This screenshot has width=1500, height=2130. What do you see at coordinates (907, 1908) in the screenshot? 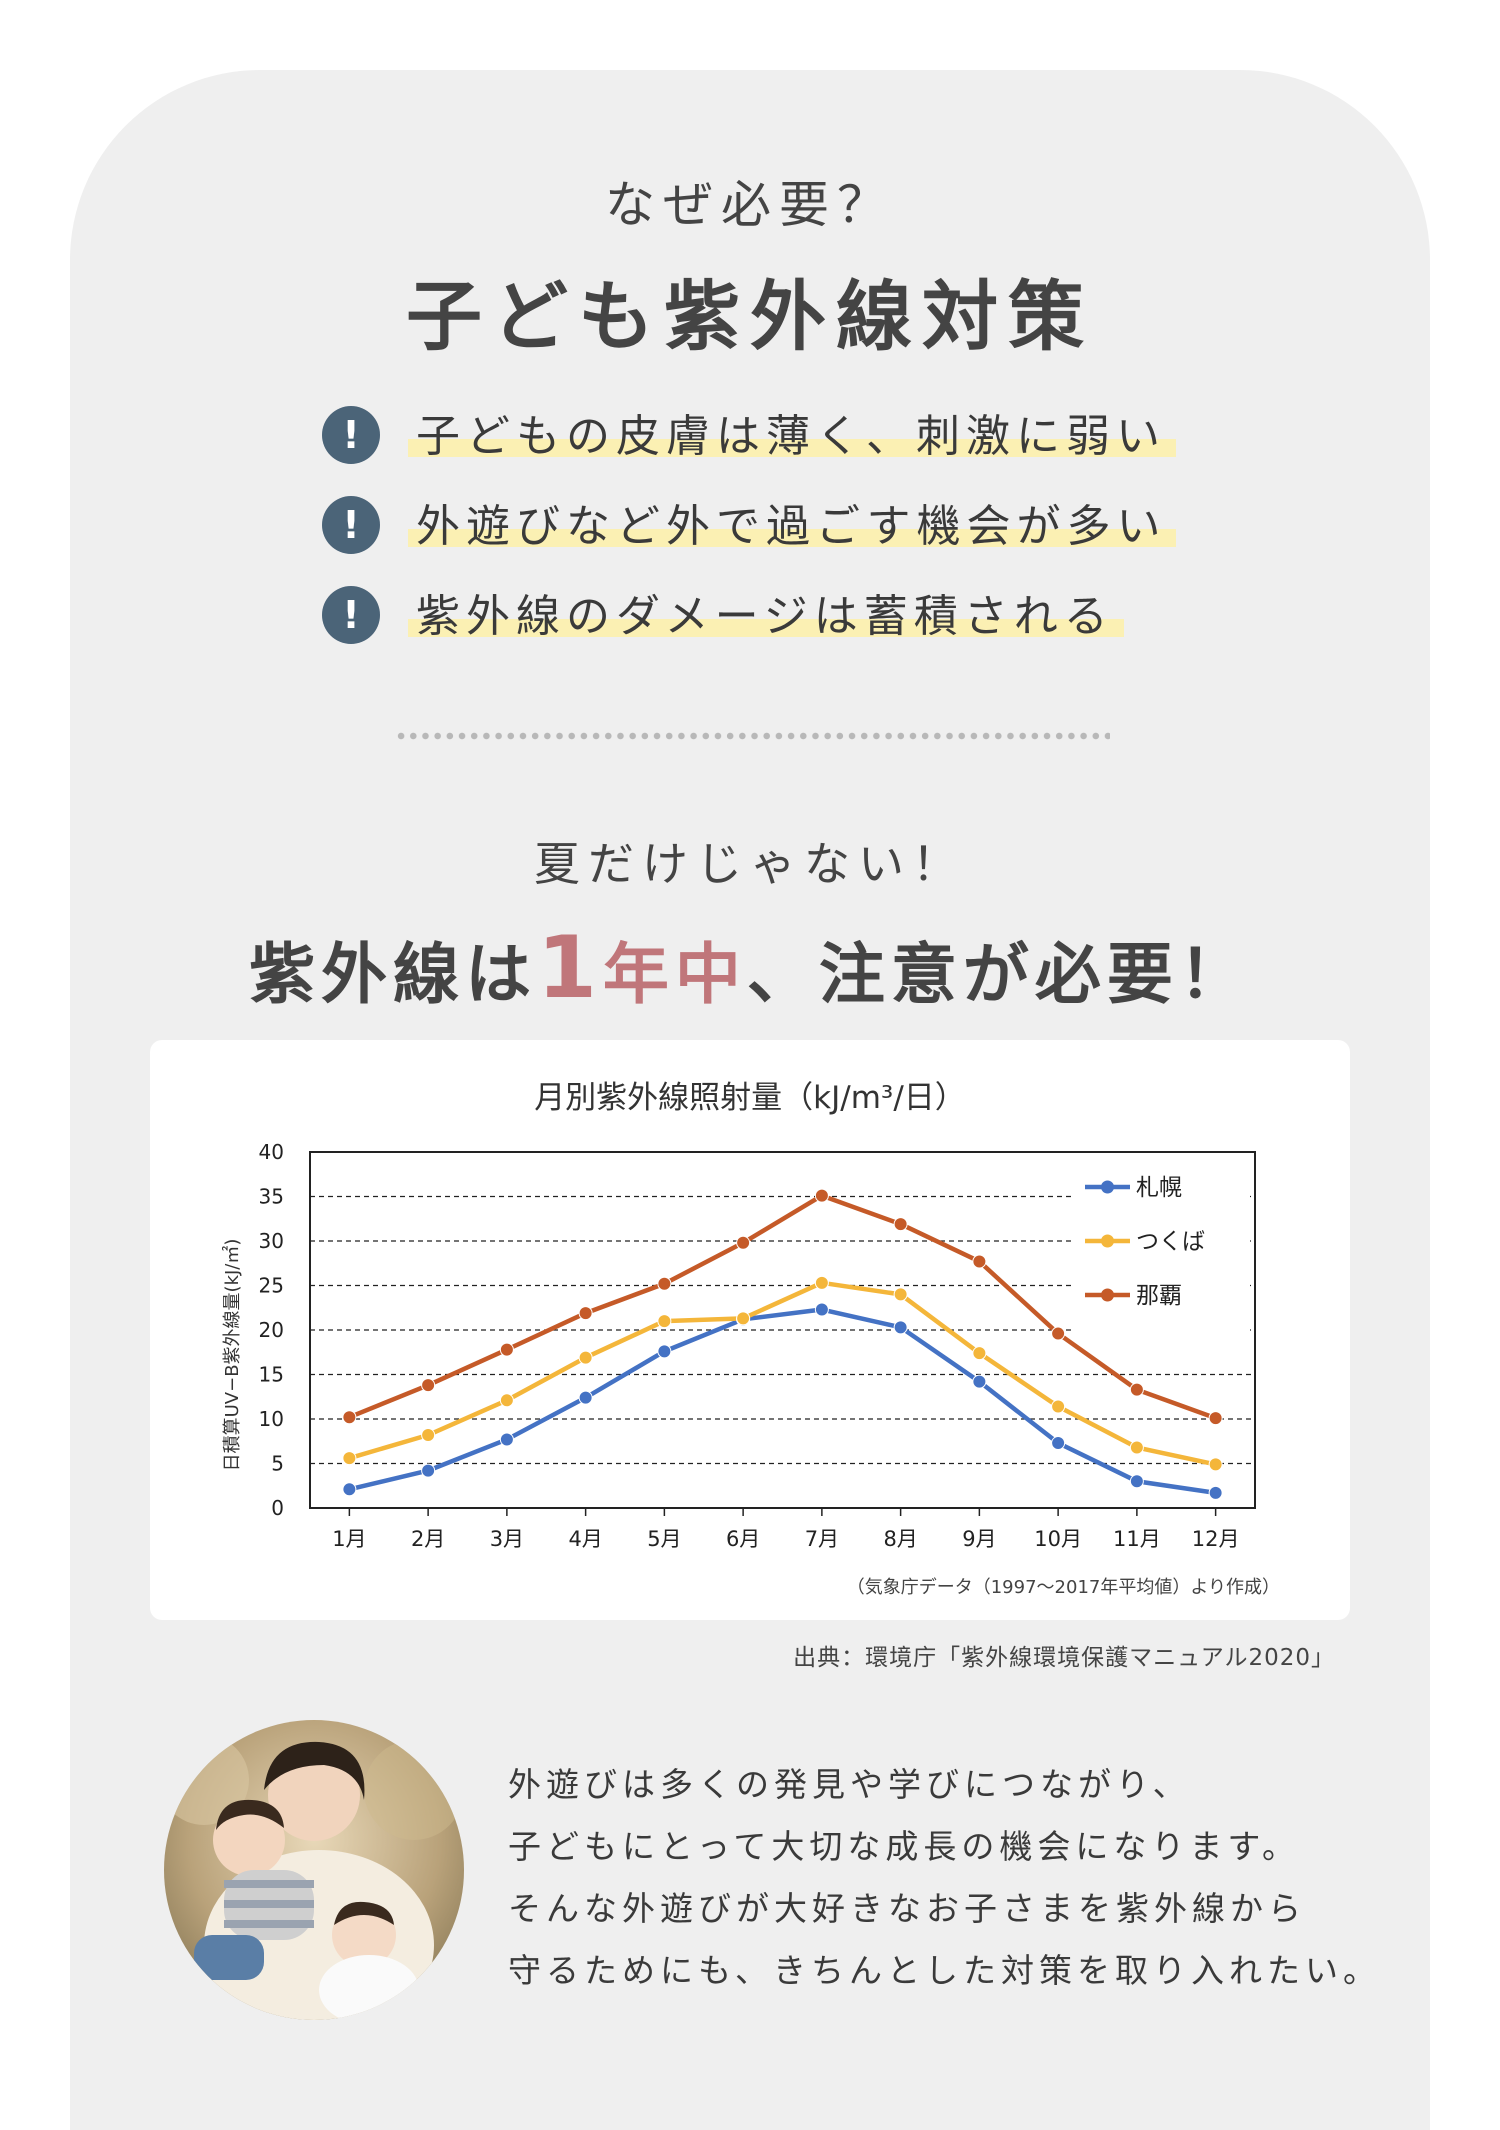
I see `body-line-3: そんな外遊びが大好きなお子さまを紫外線から` at bounding box center [907, 1908].